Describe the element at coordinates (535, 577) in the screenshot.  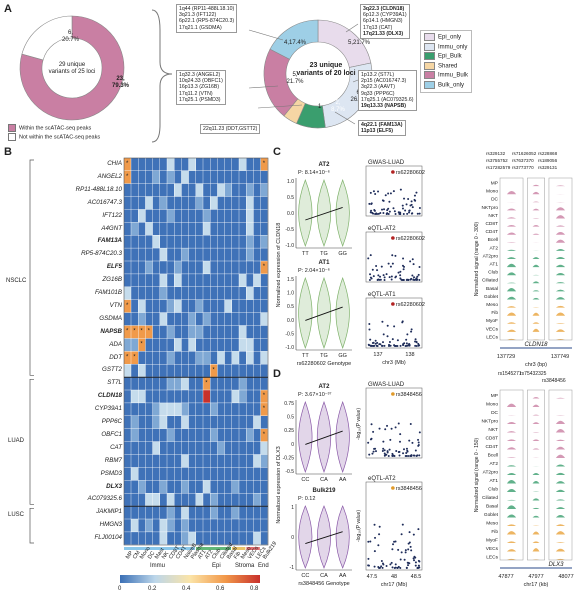
I see `x-tick: 47977` at that location.